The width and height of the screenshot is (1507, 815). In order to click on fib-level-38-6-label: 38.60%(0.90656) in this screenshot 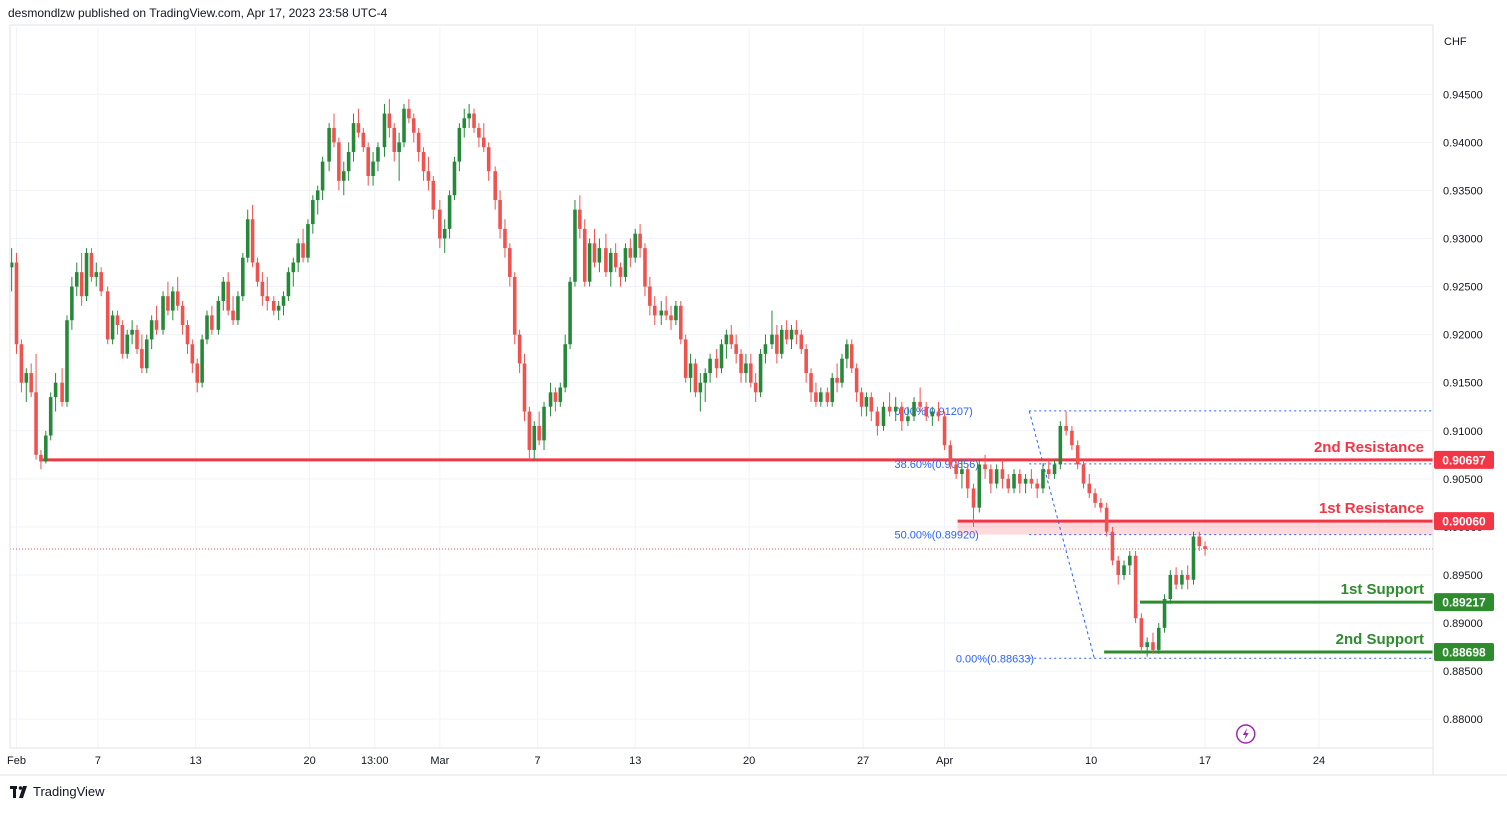, I will do `click(936, 465)`.